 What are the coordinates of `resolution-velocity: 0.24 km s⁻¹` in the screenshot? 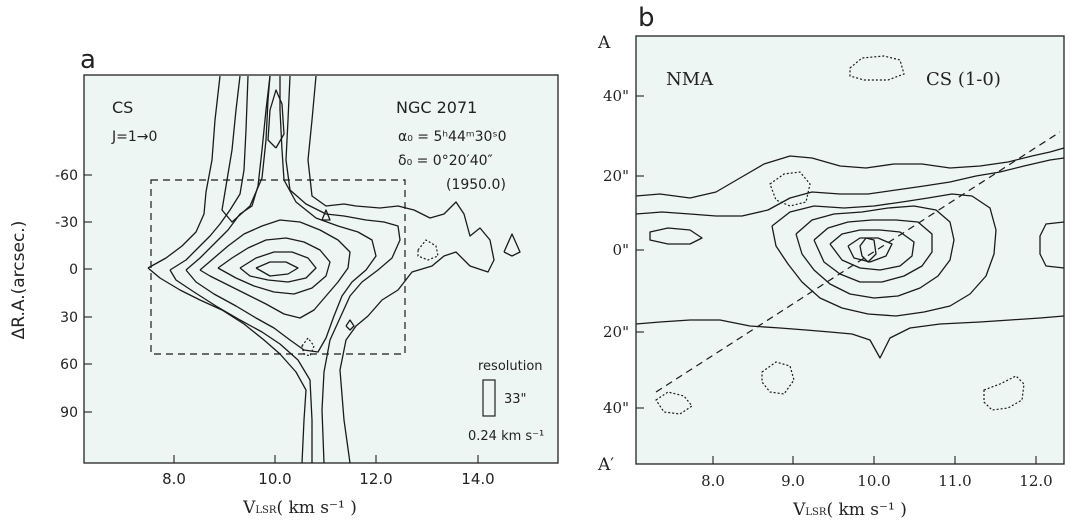 It's located at (506, 436).